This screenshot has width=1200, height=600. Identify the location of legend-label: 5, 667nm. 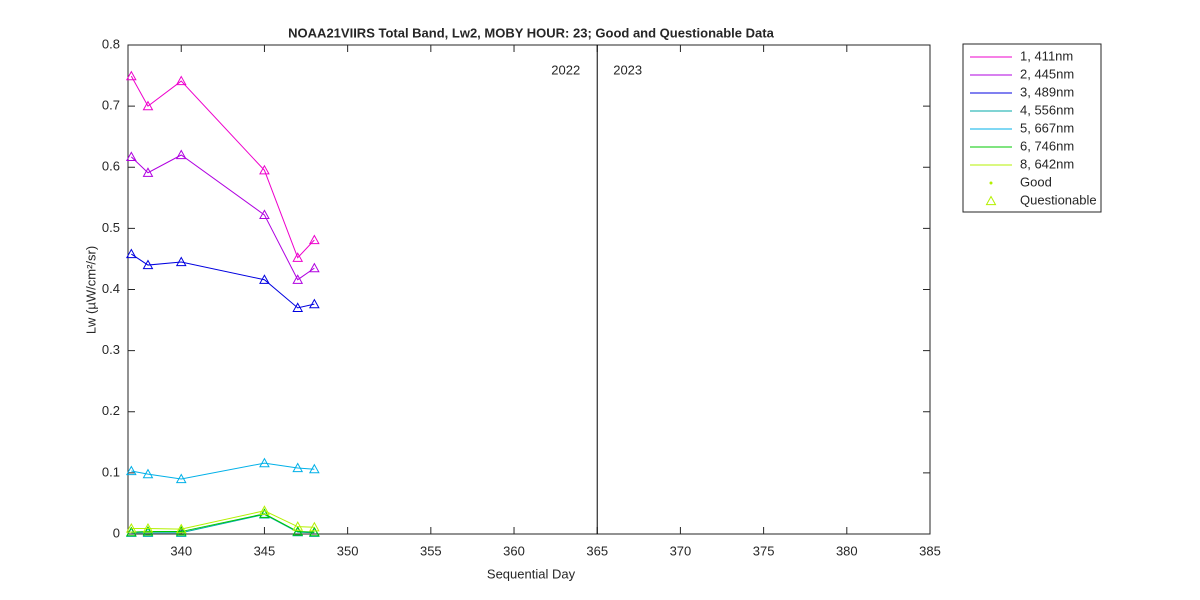
(1047, 127).